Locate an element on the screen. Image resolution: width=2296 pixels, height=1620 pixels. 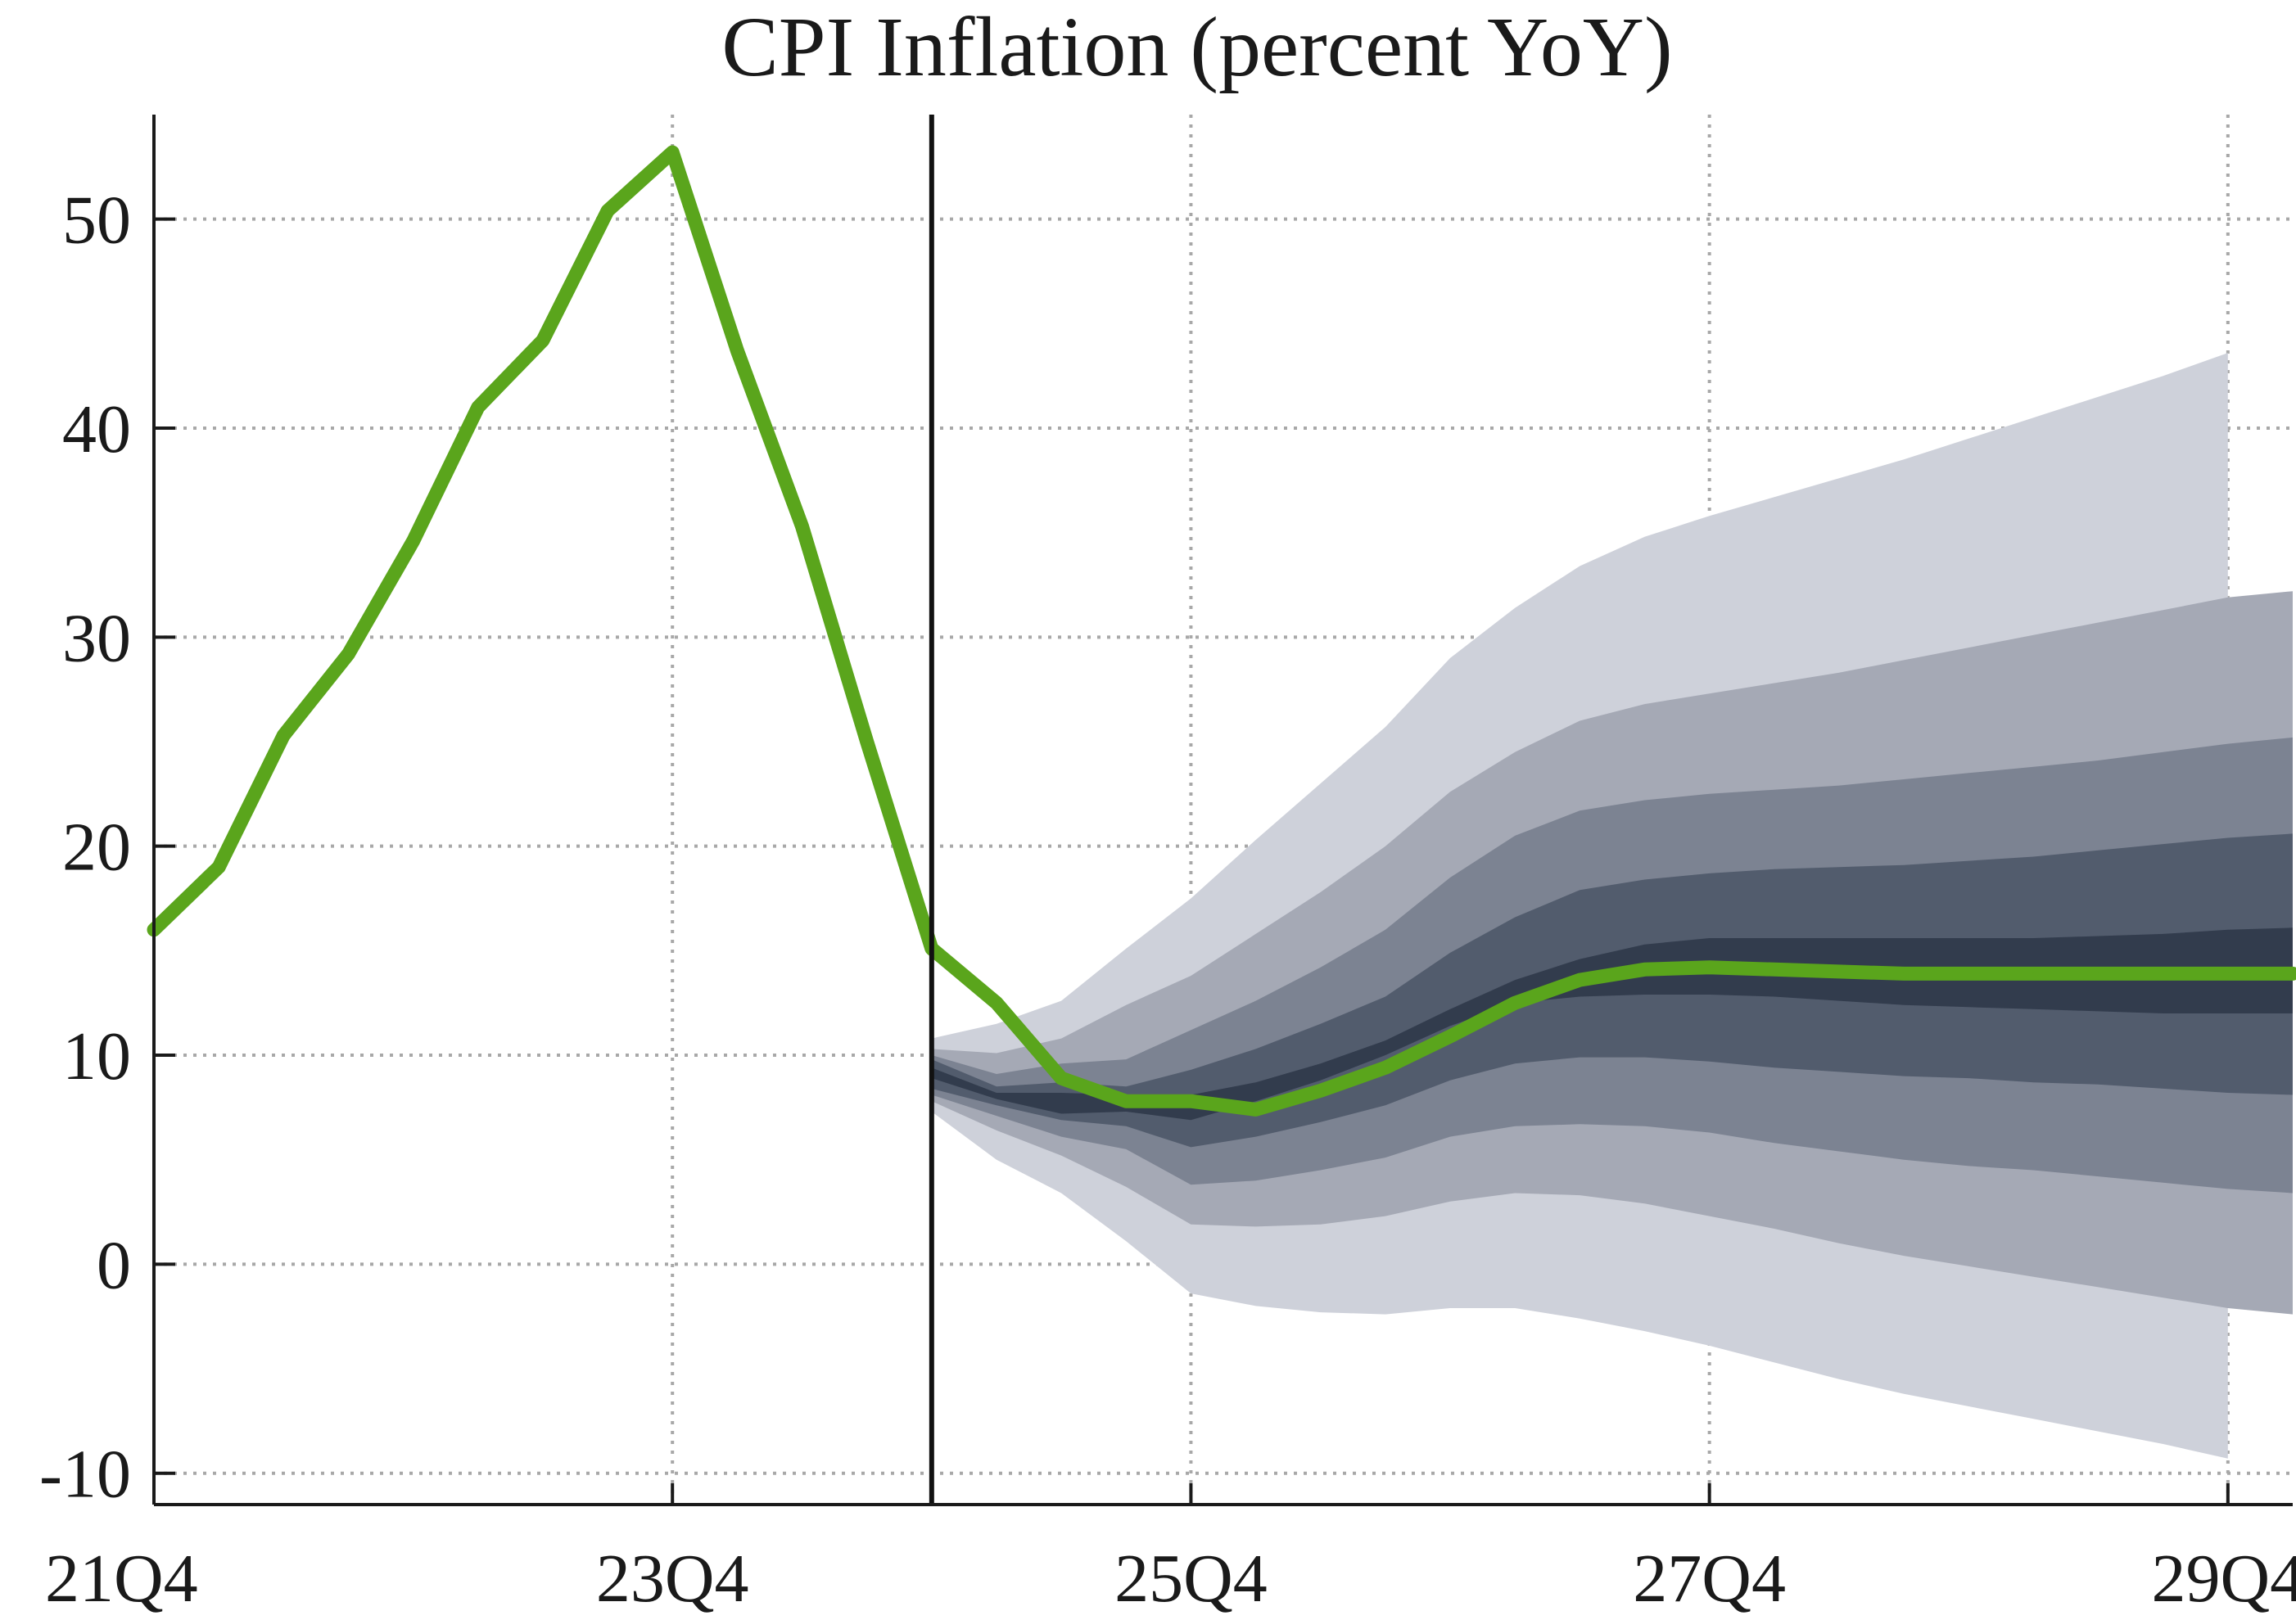
y-tick-label: 40 is located at coordinates (97, 429).